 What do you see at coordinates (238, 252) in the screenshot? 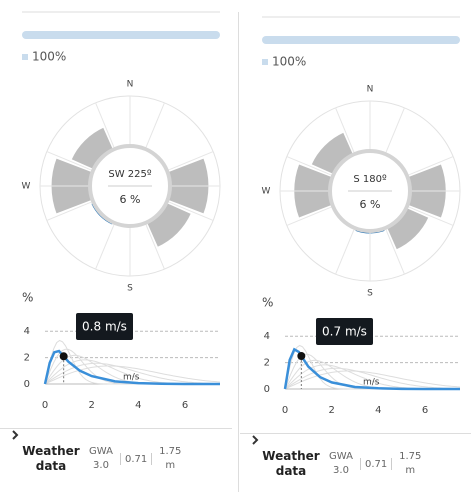
I see `divider` at bounding box center [238, 252].